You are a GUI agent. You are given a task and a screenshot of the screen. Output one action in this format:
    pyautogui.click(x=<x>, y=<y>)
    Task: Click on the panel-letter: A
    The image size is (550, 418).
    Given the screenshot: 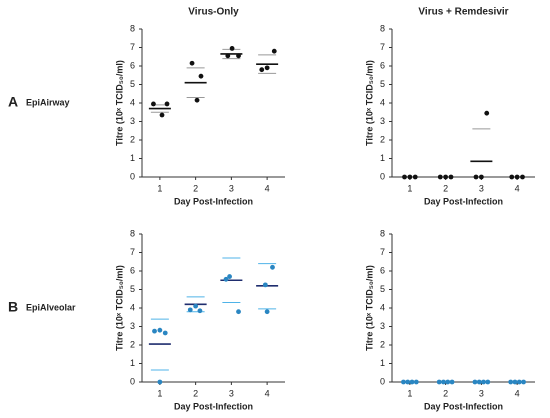 What is the action you would take?
    pyautogui.click(x=13, y=102)
    